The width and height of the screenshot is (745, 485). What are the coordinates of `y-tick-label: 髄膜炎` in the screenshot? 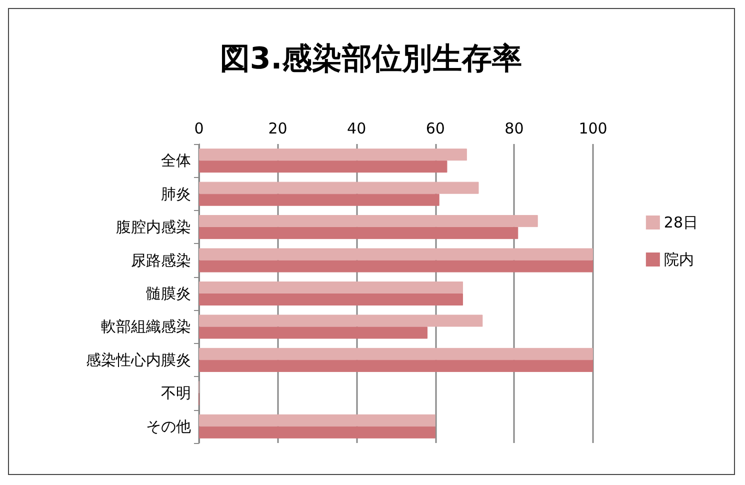 It's located at (168, 293).